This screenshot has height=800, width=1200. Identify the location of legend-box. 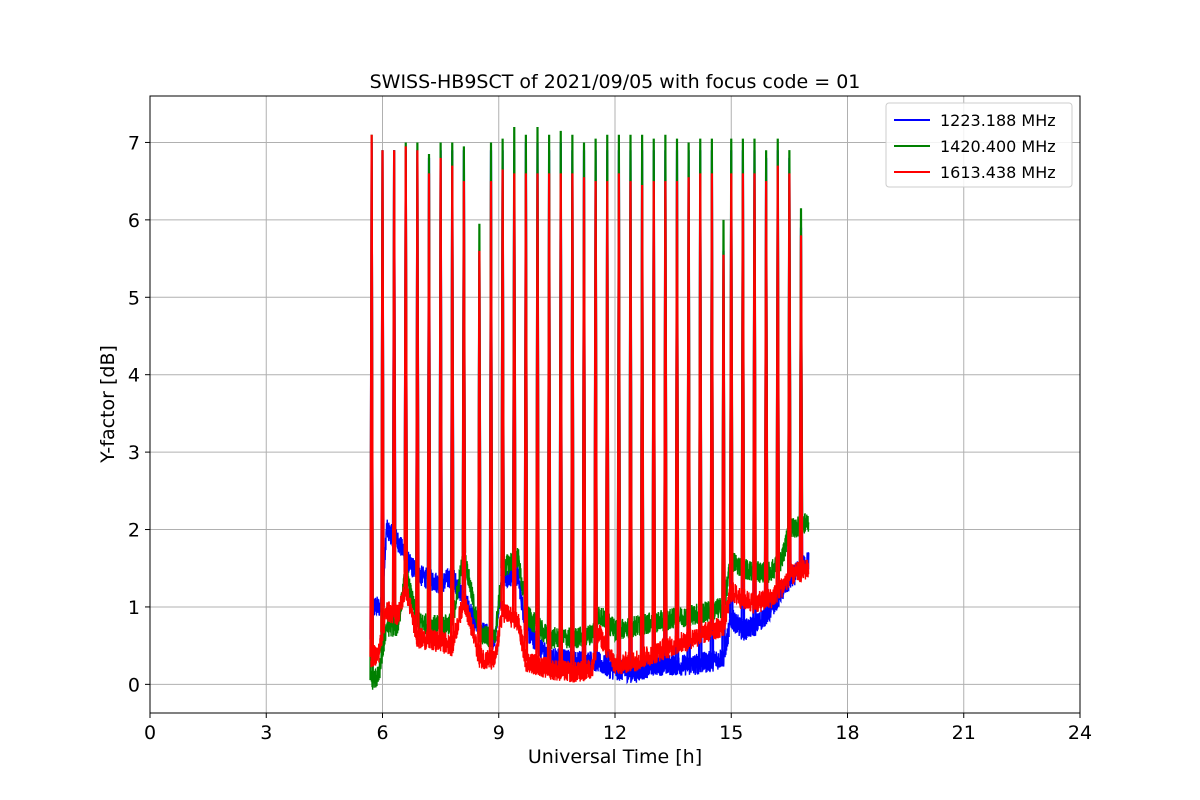
(979, 145).